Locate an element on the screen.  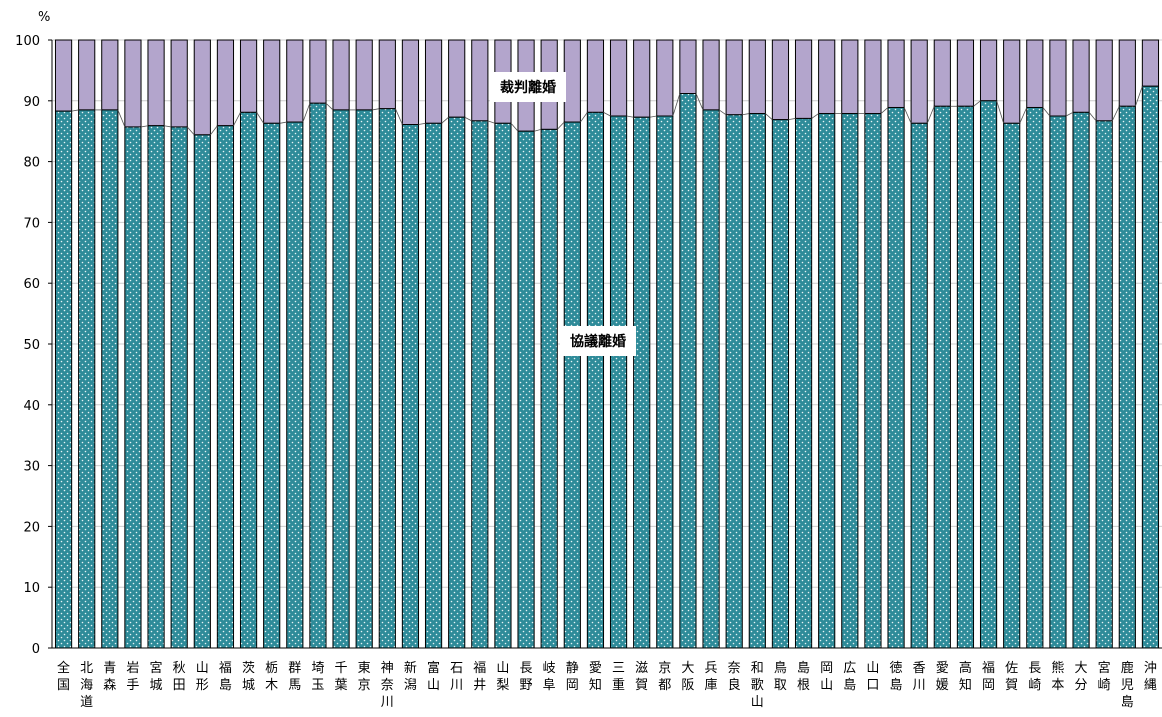
x-tick-label: 岩 is located at coordinates (132, 668).